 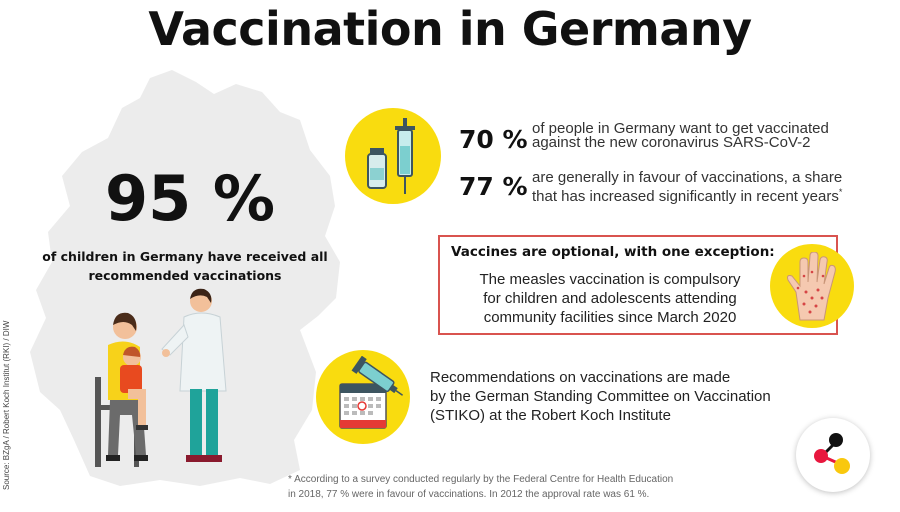 I want to click on brand-logo-icon, so click(x=832, y=453).